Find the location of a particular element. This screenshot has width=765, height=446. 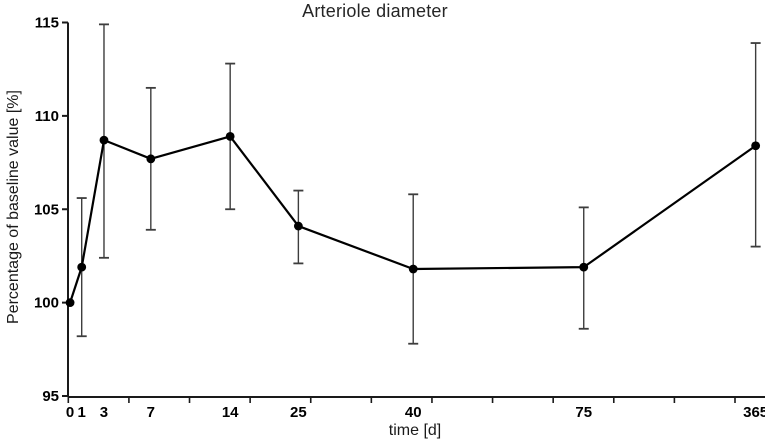

x-tick-label: 1 is located at coordinates (82, 412).